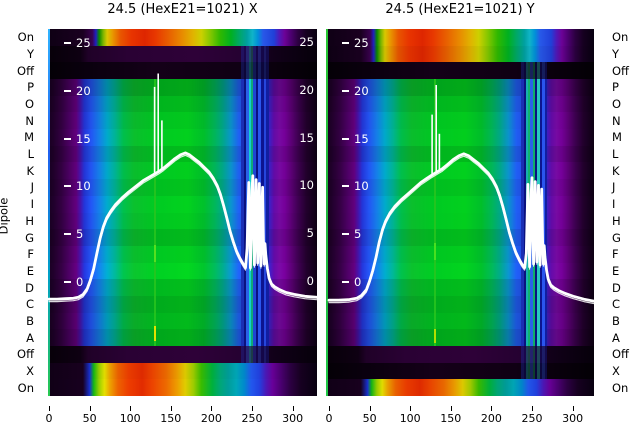 This screenshot has height=440, width=640. I want to click on row-label: D, so click(616, 287).